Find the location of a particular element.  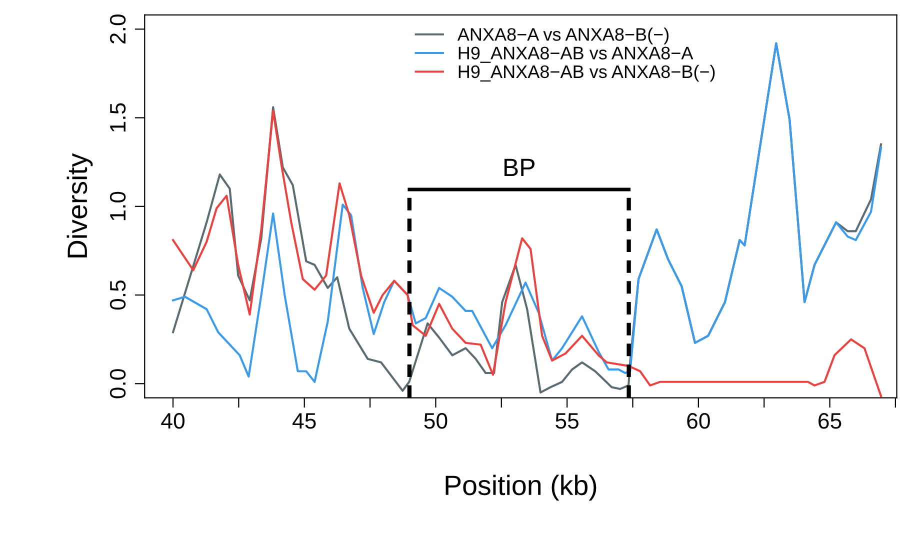

legend-label: H9_ANXA8−AB vs ANXA8−B(−) is located at coordinates (586, 73).